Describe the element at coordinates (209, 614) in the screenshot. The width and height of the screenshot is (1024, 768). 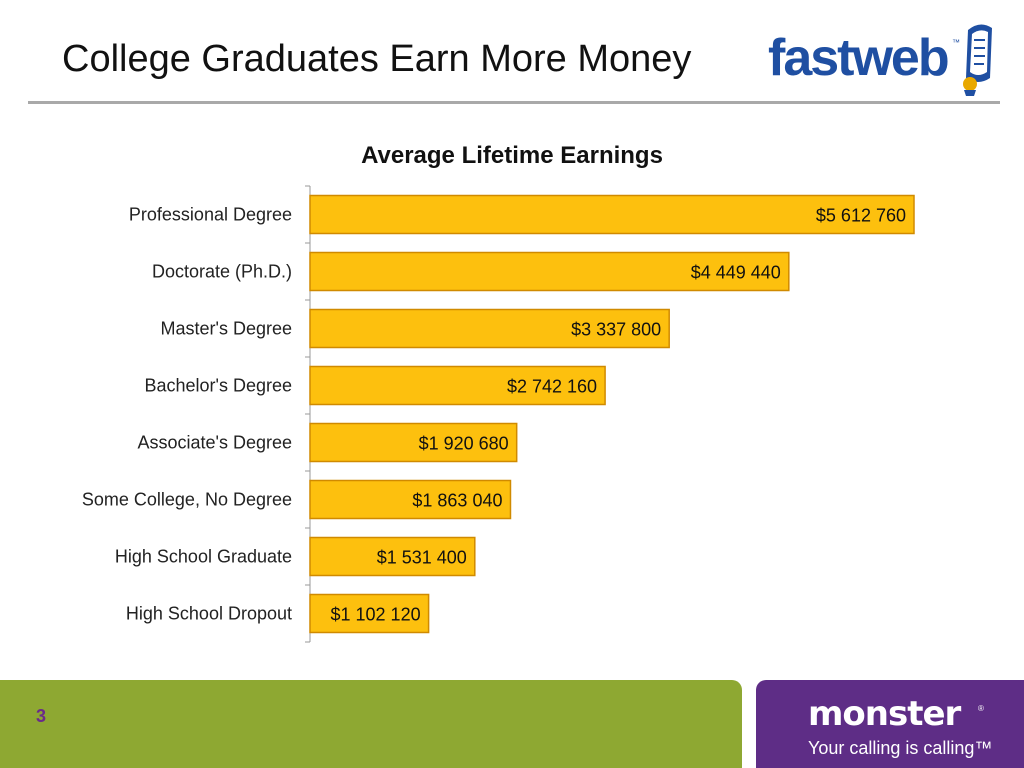
I see `category-label: High School Dropout` at that location.